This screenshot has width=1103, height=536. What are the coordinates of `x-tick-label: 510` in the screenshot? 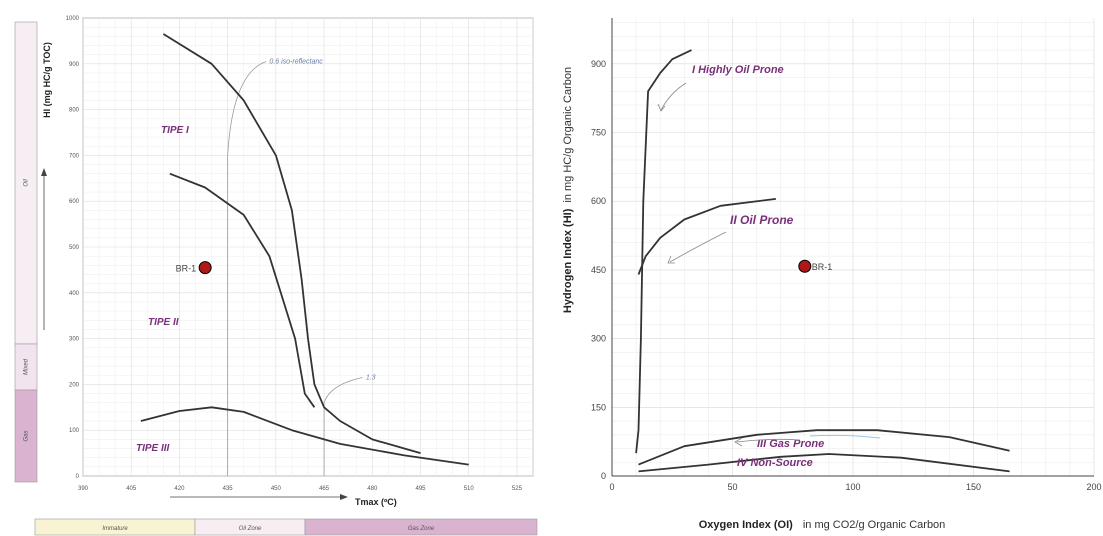 It's located at (469, 489).